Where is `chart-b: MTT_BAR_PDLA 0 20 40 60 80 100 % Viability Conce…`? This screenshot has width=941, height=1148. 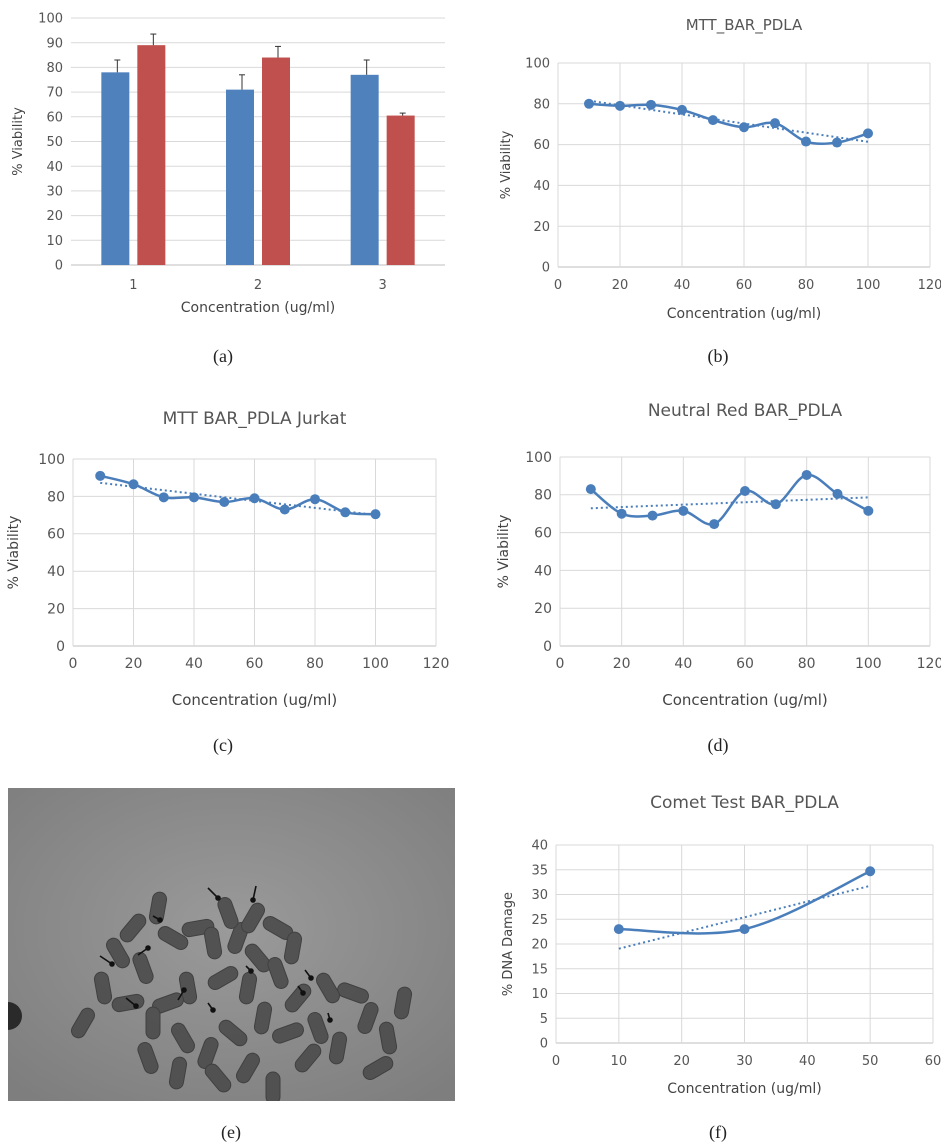 chart-b: MTT_BAR_PDLA 0 20 40 60 80 100 % Viability Conce… is located at coordinates (720, 169).